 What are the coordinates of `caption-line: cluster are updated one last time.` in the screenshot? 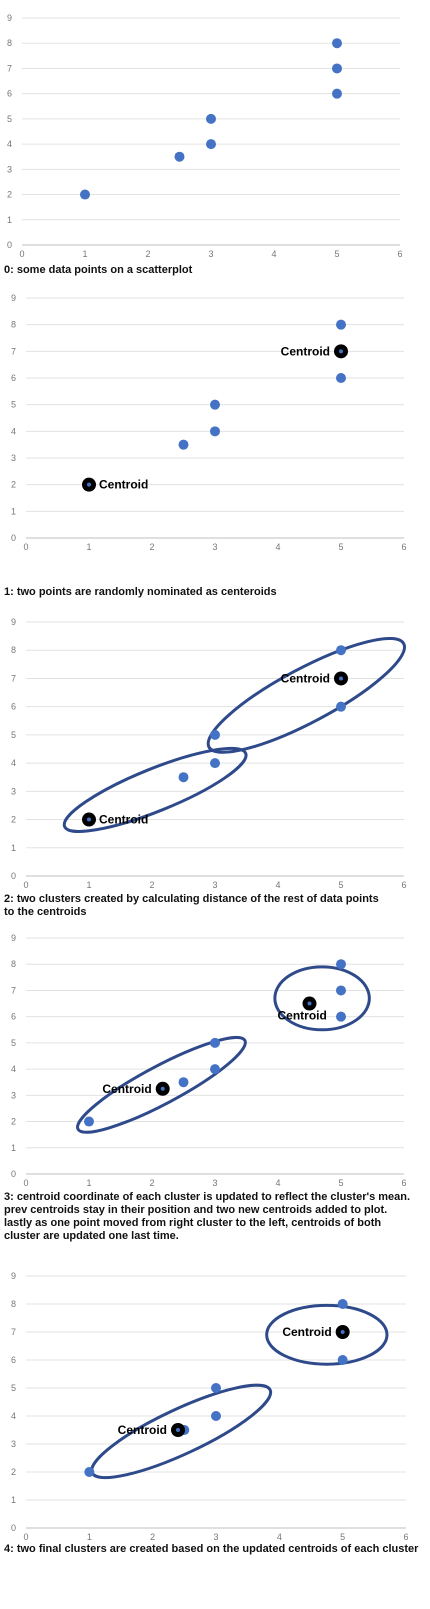 It's located at (91, 1236).